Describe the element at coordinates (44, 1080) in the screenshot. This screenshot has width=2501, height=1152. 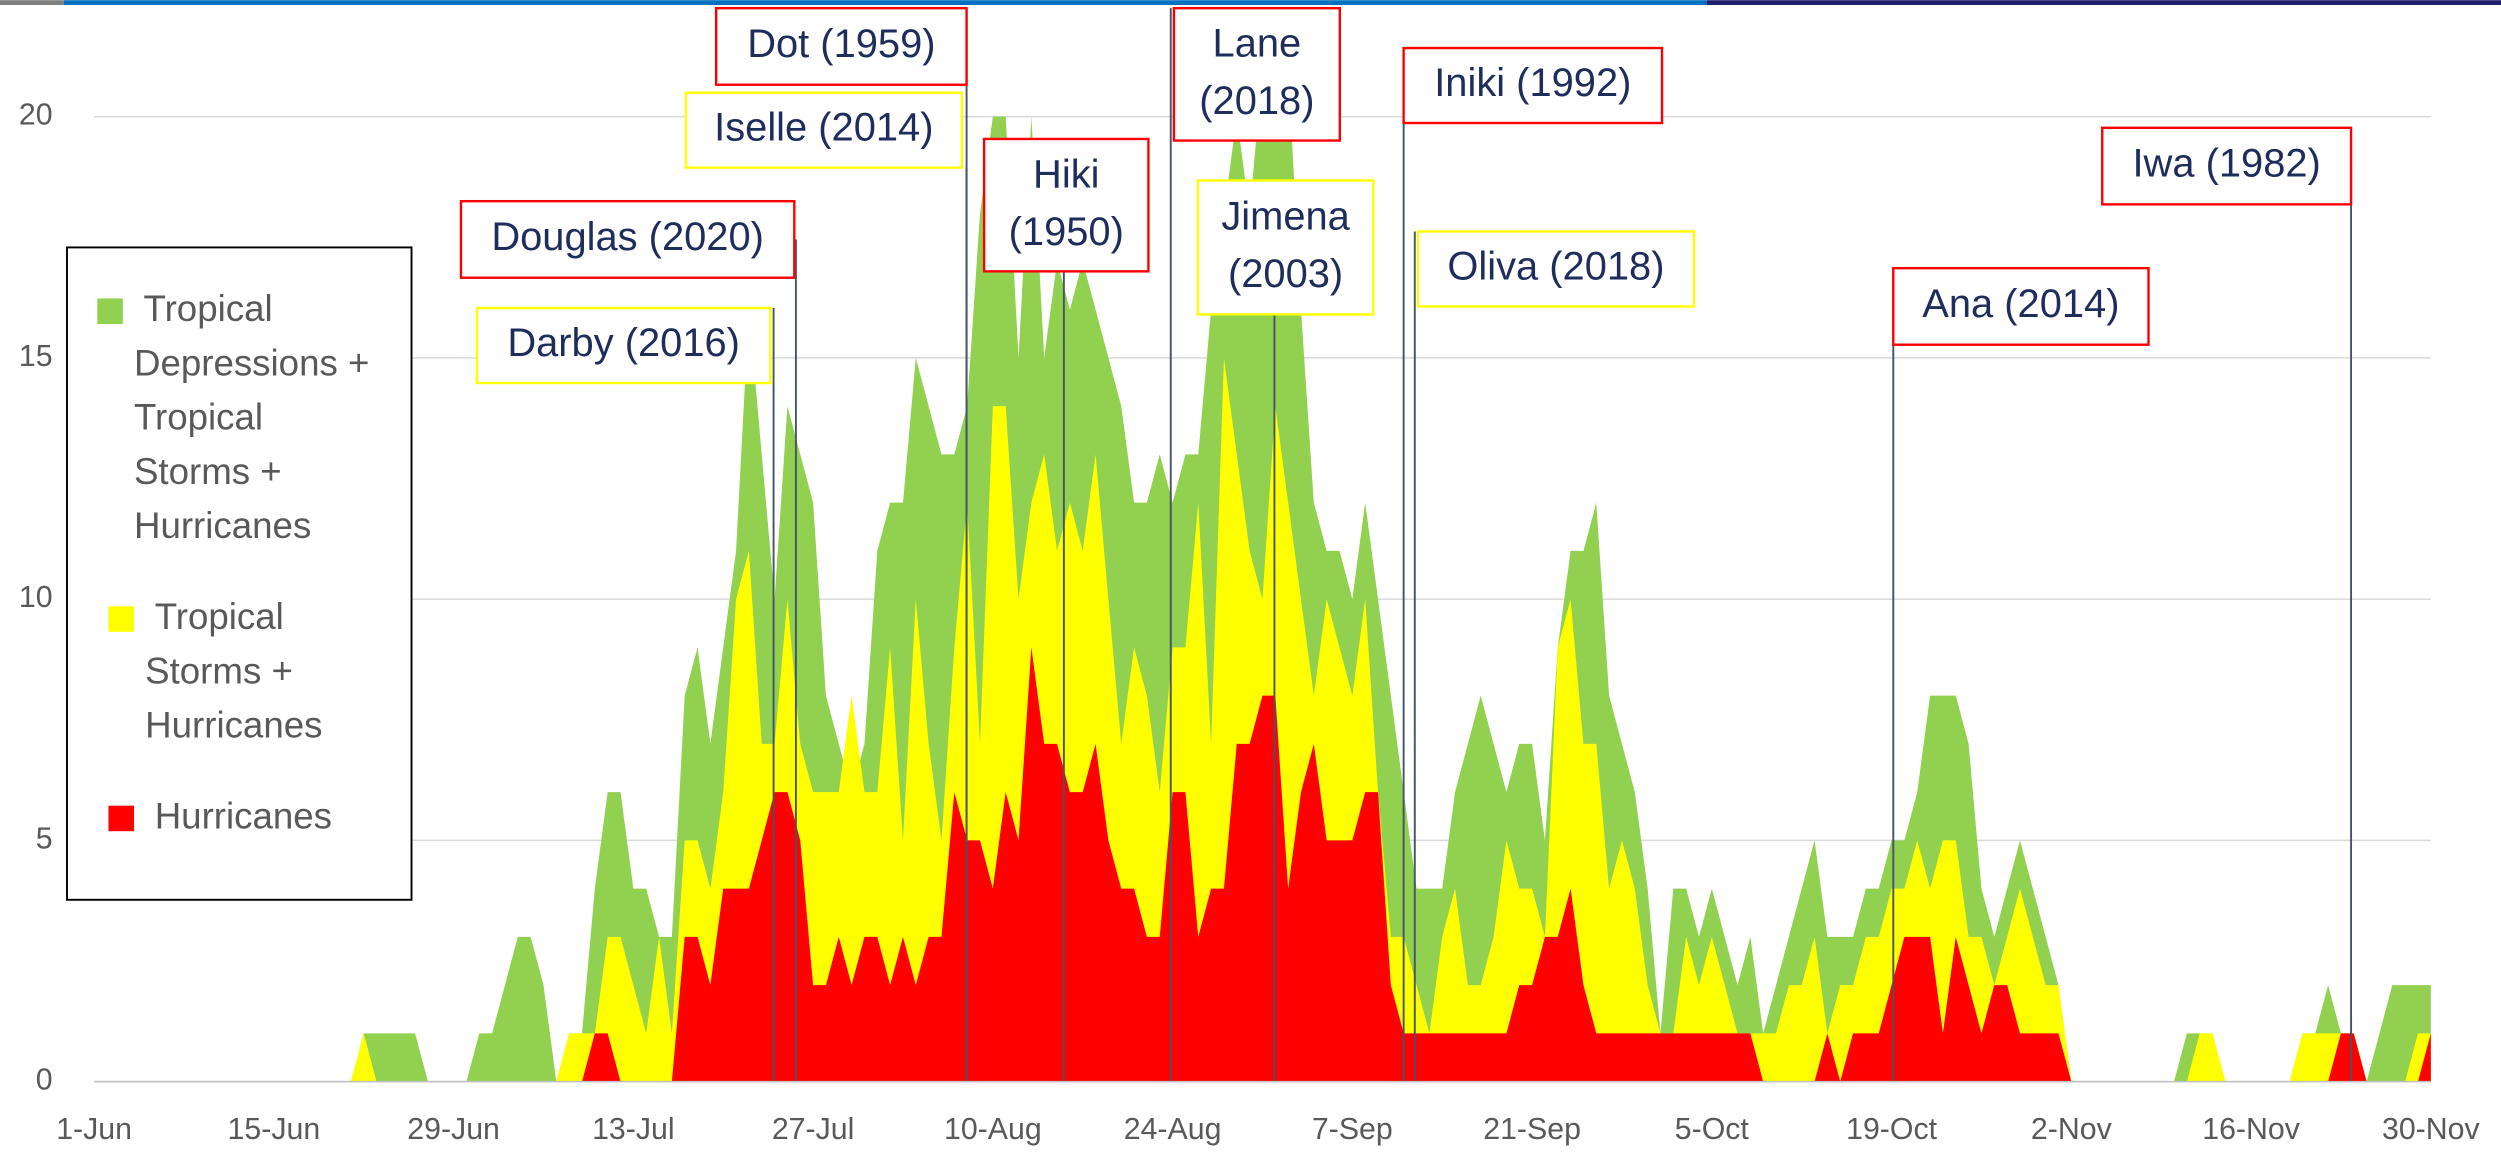
I see `y-tick-label: 0` at that location.